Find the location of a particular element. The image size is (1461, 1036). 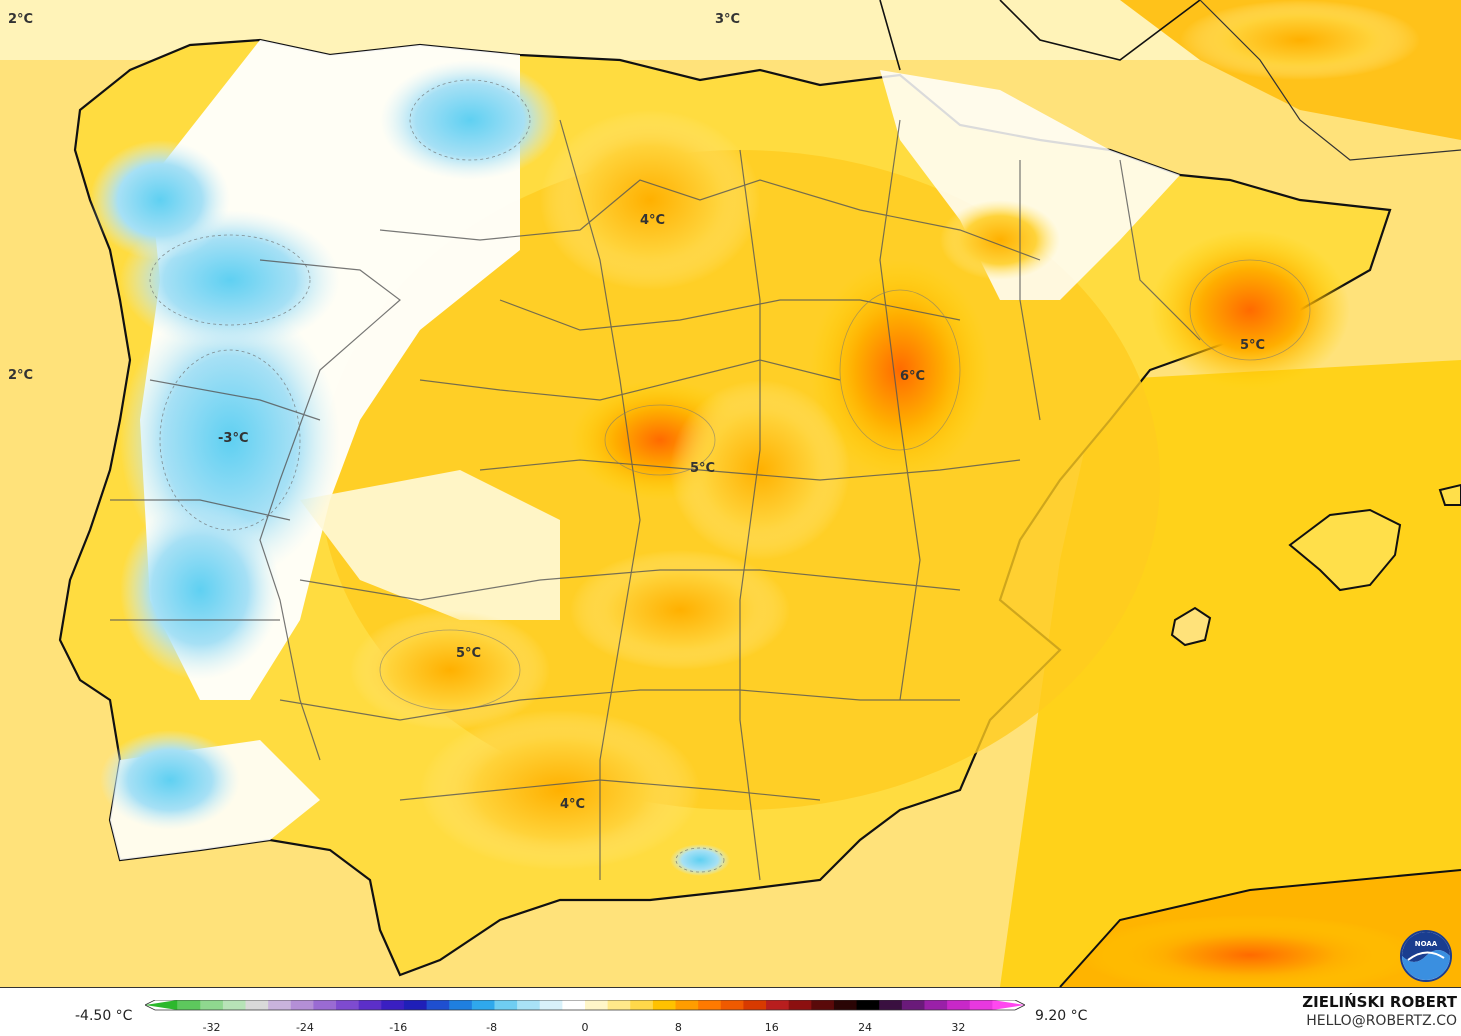

legend-tick-label: -24 is located at coordinates (304, 1027).